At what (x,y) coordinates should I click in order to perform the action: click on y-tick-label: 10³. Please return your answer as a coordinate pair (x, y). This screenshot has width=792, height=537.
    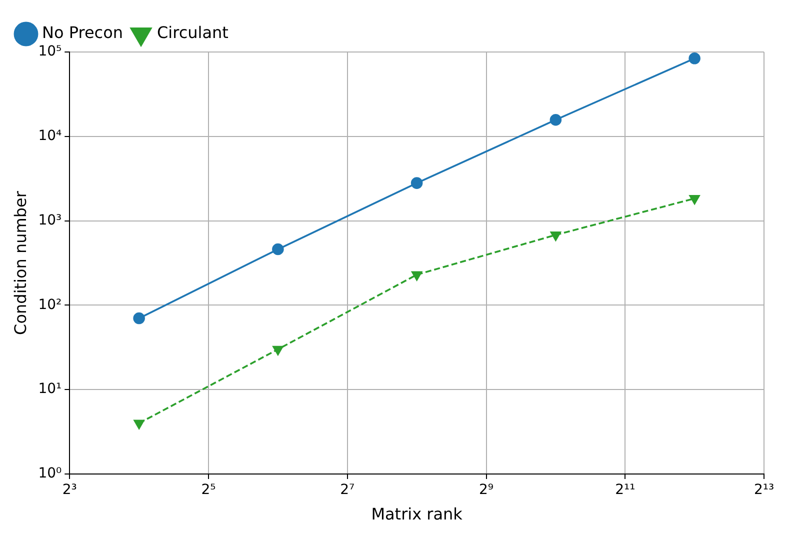
    Looking at the image, I should click on (50, 220).